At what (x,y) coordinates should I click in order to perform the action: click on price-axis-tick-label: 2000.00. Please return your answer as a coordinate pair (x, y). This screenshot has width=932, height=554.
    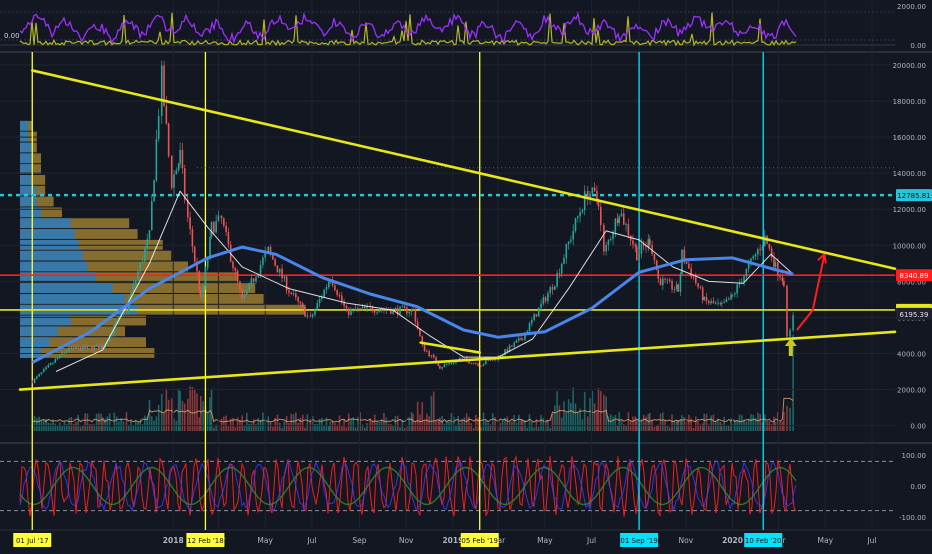
    Looking at the image, I should click on (911, 391).